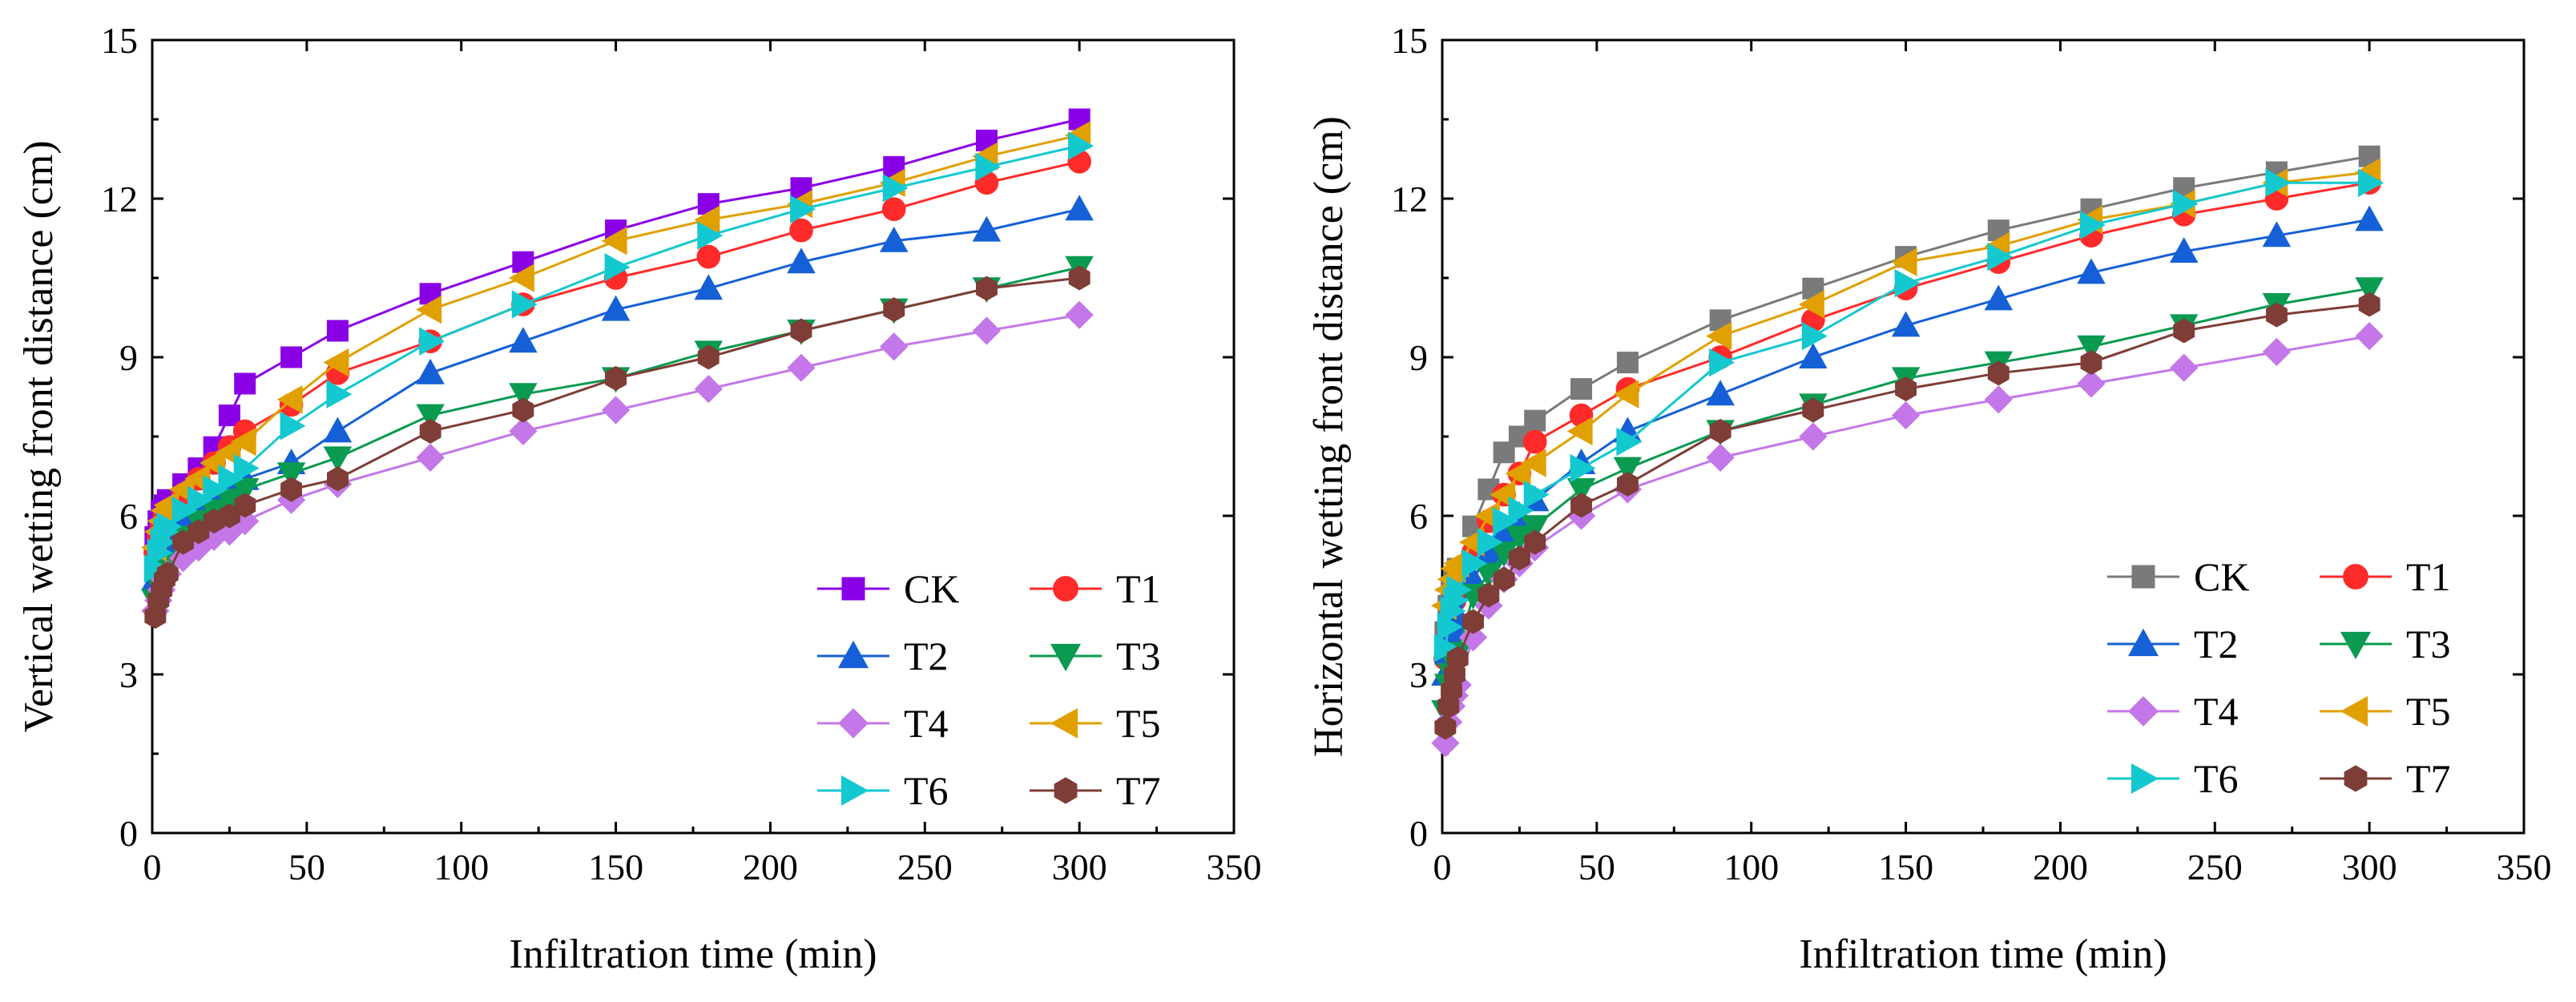  What do you see at coordinates (926, 656) in the screenshot?
I see `legend-label: T2` at bounding box center [926, 656].